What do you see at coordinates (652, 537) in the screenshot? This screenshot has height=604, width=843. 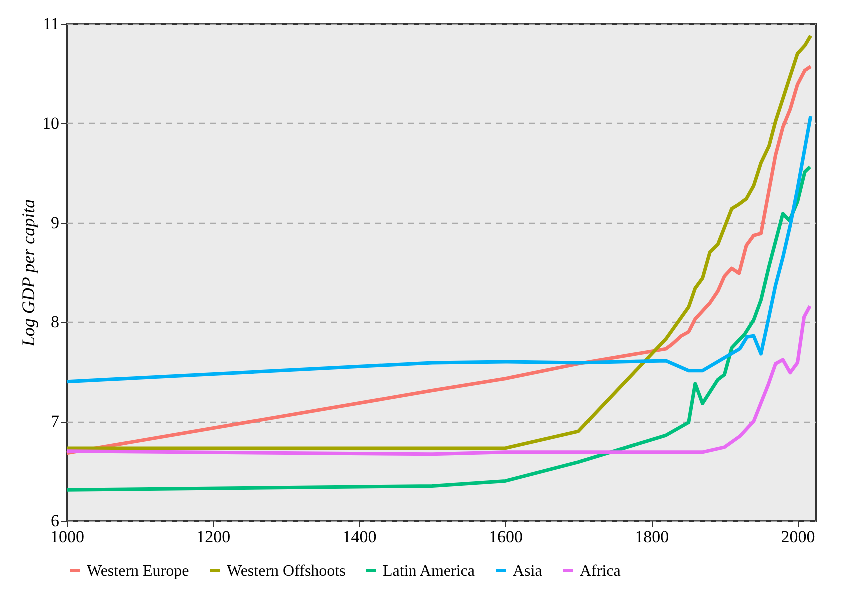 I see `x-tick-label: 1800` at bounding box center [652, 537].